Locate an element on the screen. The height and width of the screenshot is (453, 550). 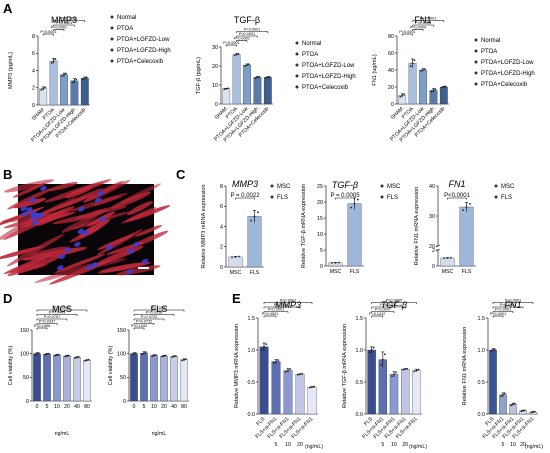
y-tick-label: 5 is located at coordinates (321, 251).